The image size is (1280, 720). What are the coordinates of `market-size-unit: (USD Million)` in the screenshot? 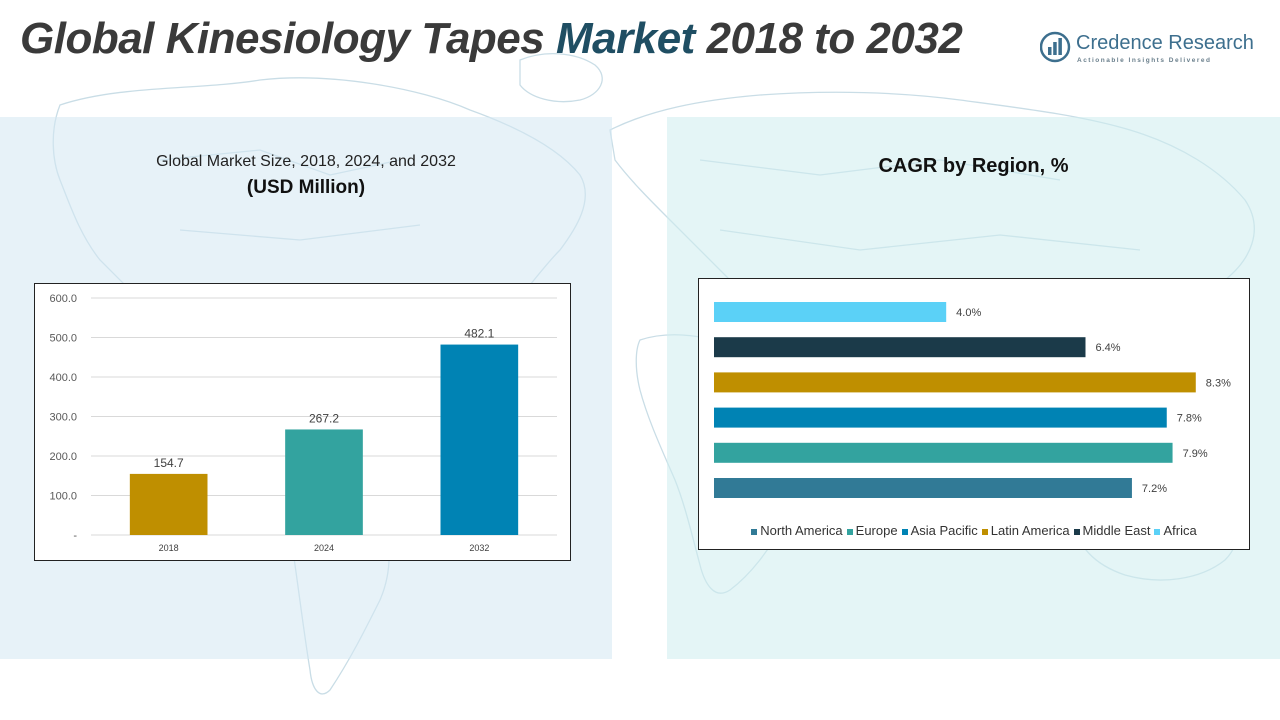 It's located at (306, 187).